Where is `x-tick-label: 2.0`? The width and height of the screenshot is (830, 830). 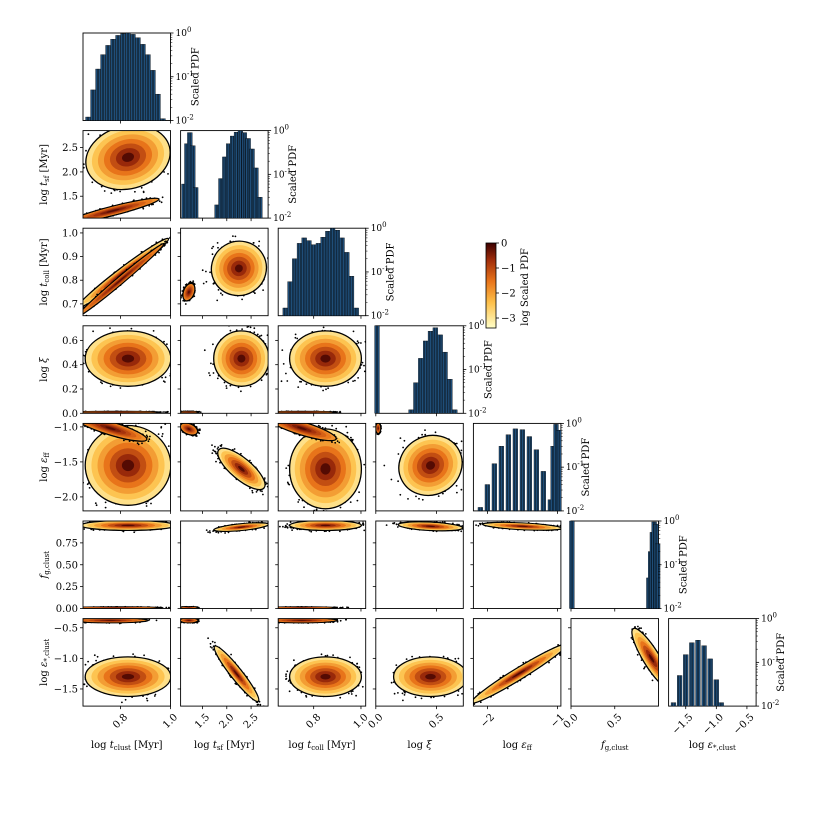
x-tick-label: 2.0 is located at coordinates (226, 721).